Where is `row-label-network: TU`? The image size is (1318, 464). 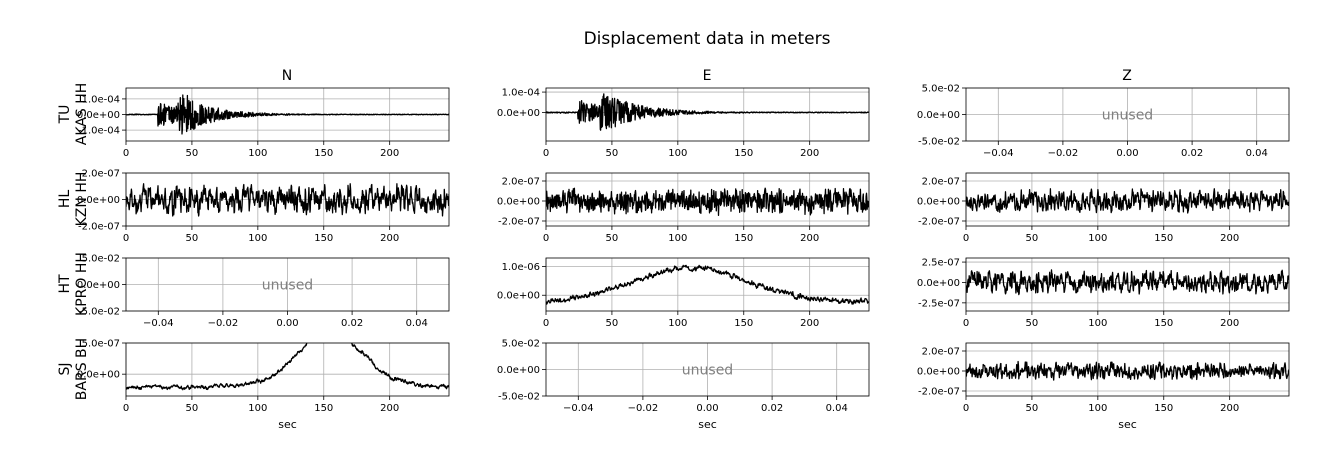
row-label-network: TU is located at coordinates (65, 115).